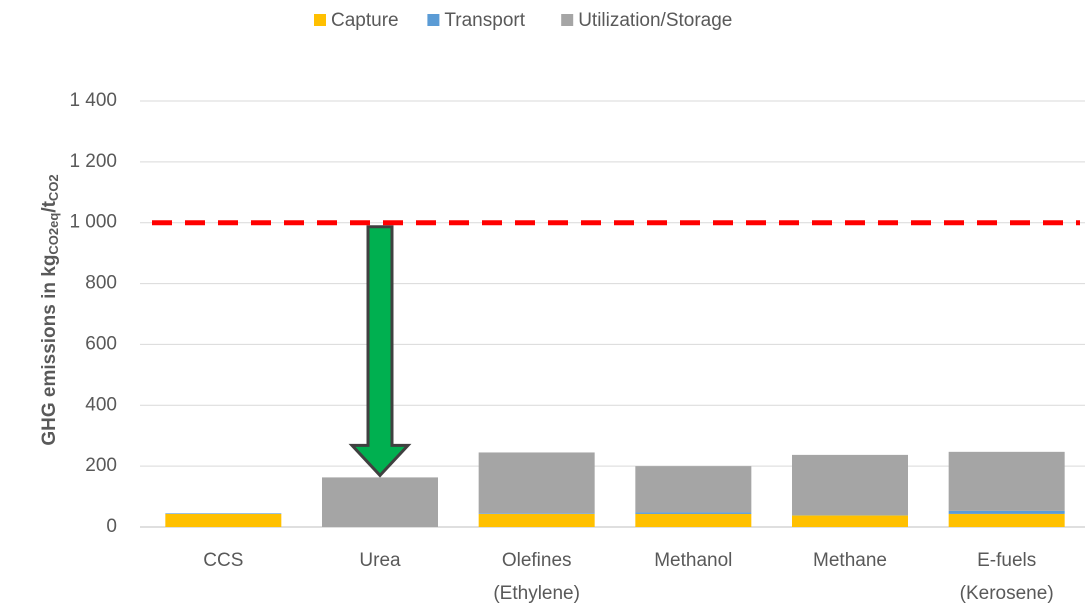 The image size is (1091, 614). What do you see at coordinates (693, 560) in the screenshot?
I see `x-tick-label: Methanol` at bounding box center [693, 560].